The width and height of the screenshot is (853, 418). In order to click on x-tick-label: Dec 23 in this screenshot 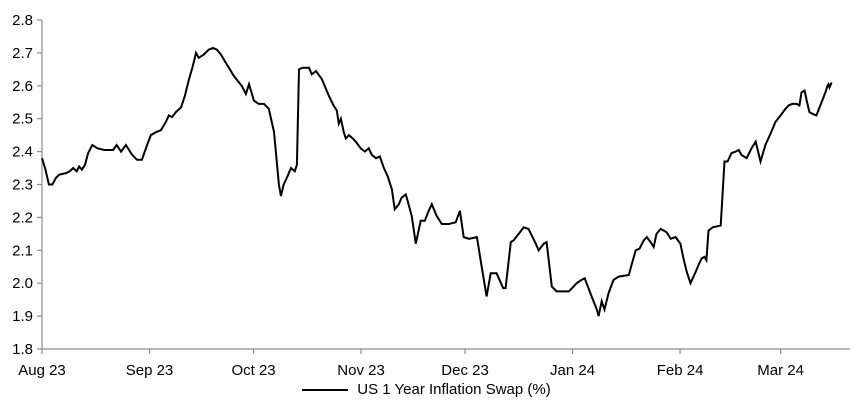, I will do `click(465, 370)`.